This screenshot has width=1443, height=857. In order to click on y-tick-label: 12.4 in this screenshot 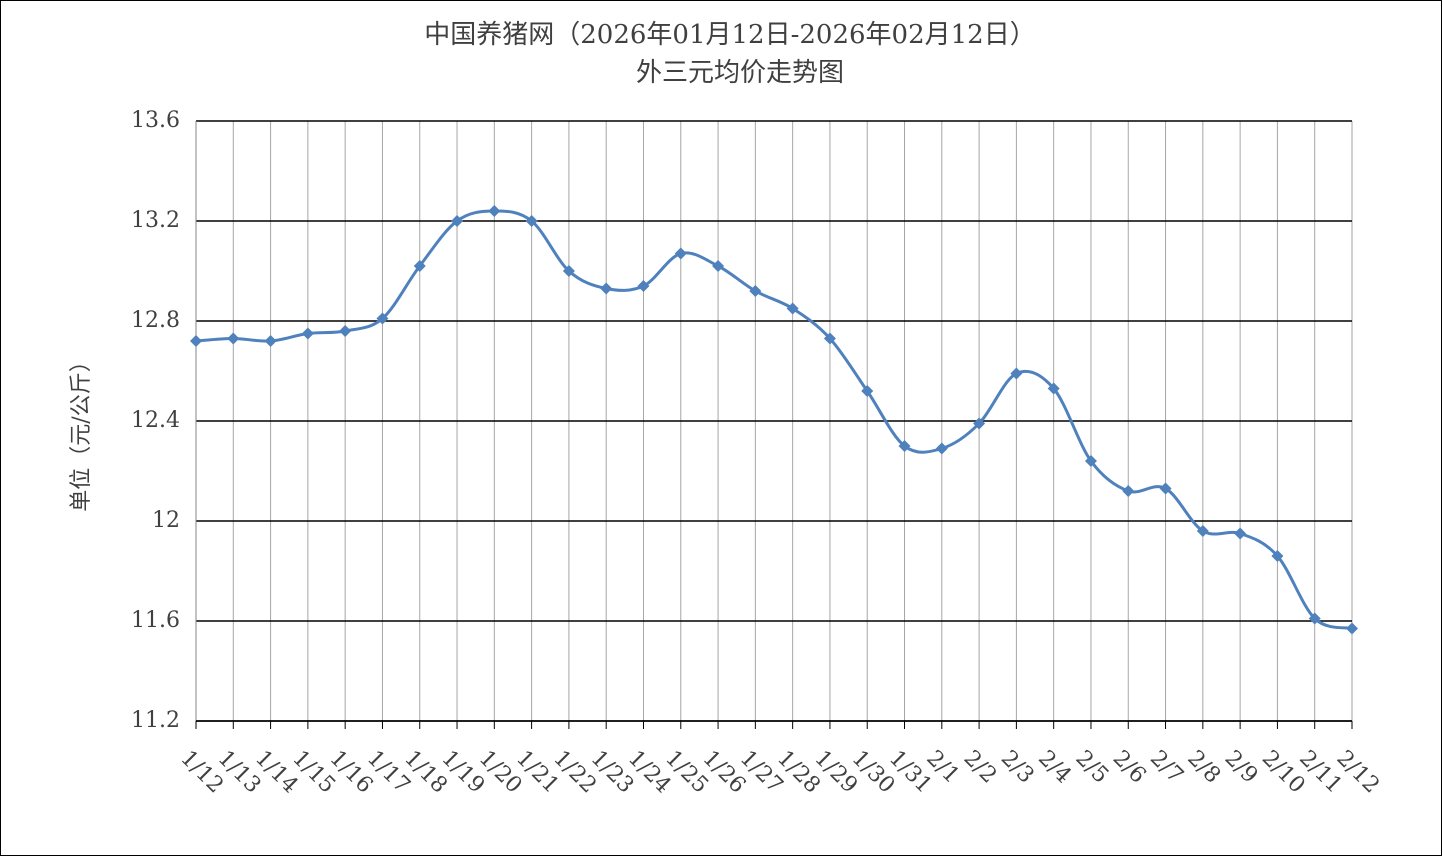, I will do `click(155, 420)`.